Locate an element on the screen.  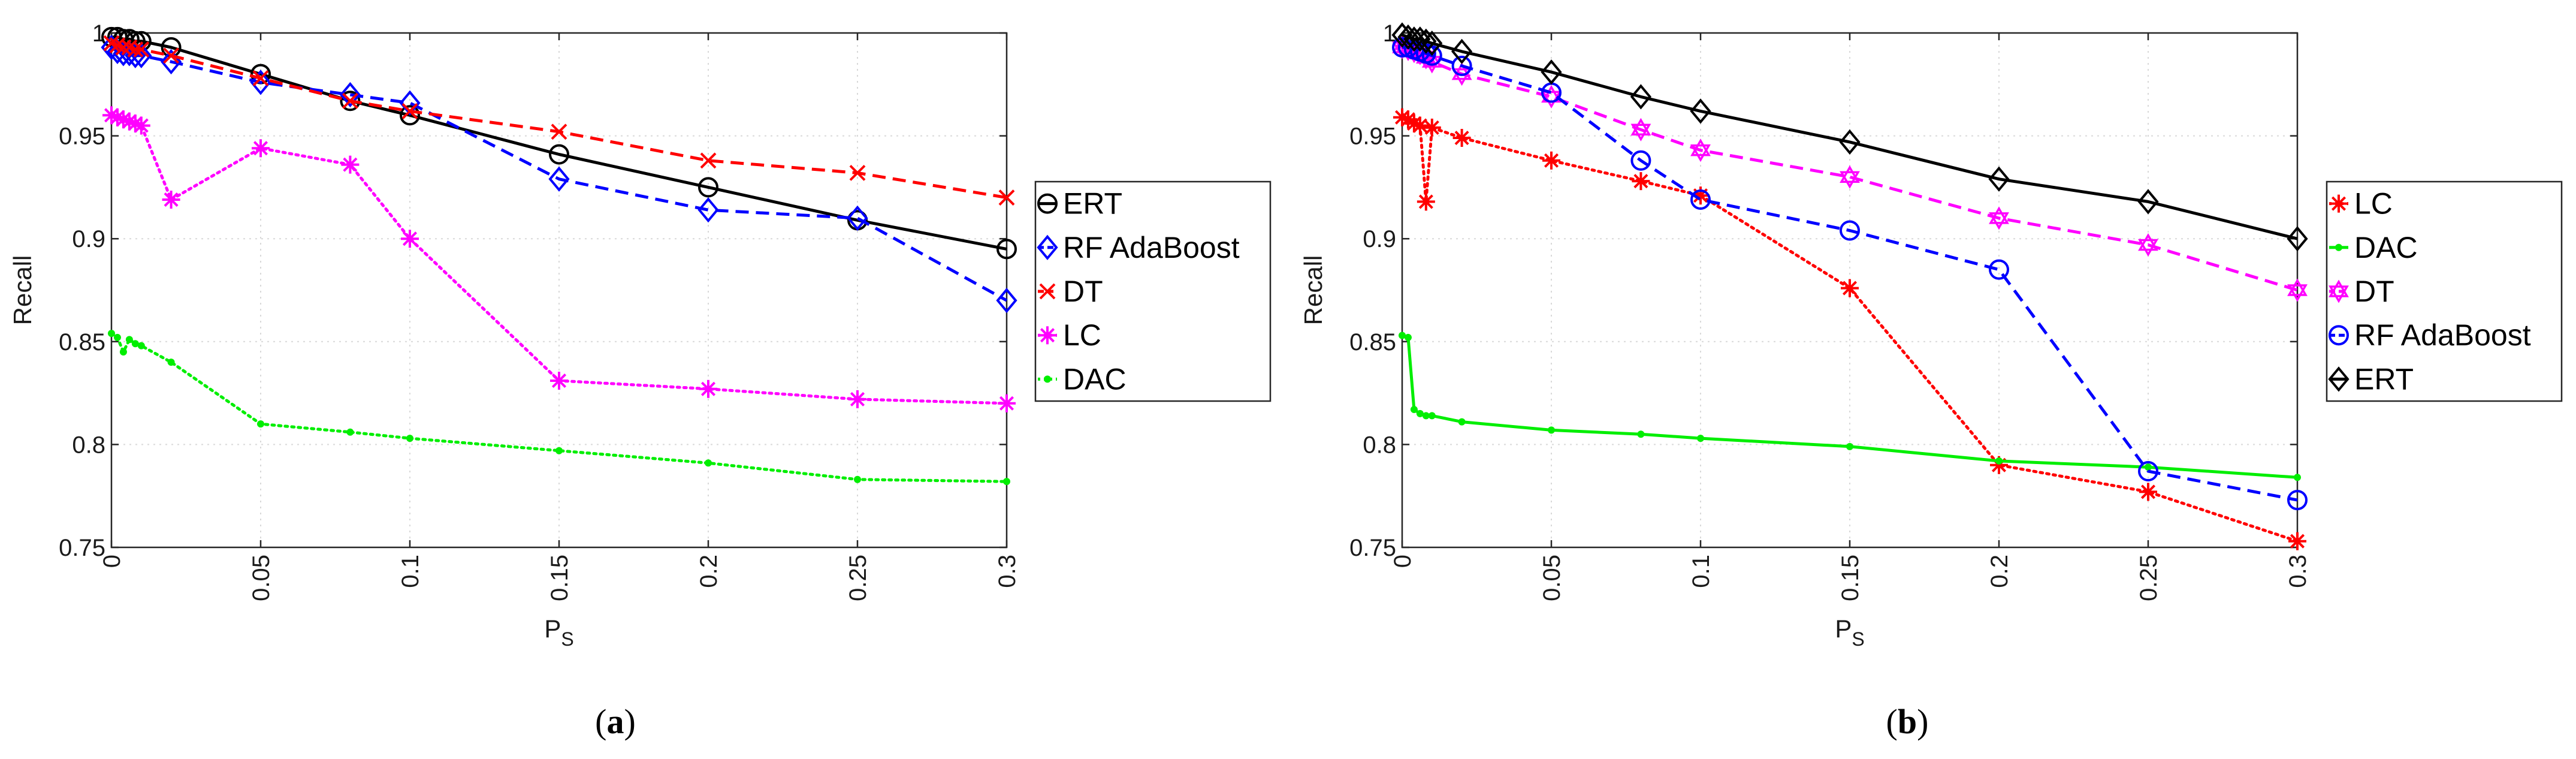
x-axis-title: PS is located at coordinates (559, 632).